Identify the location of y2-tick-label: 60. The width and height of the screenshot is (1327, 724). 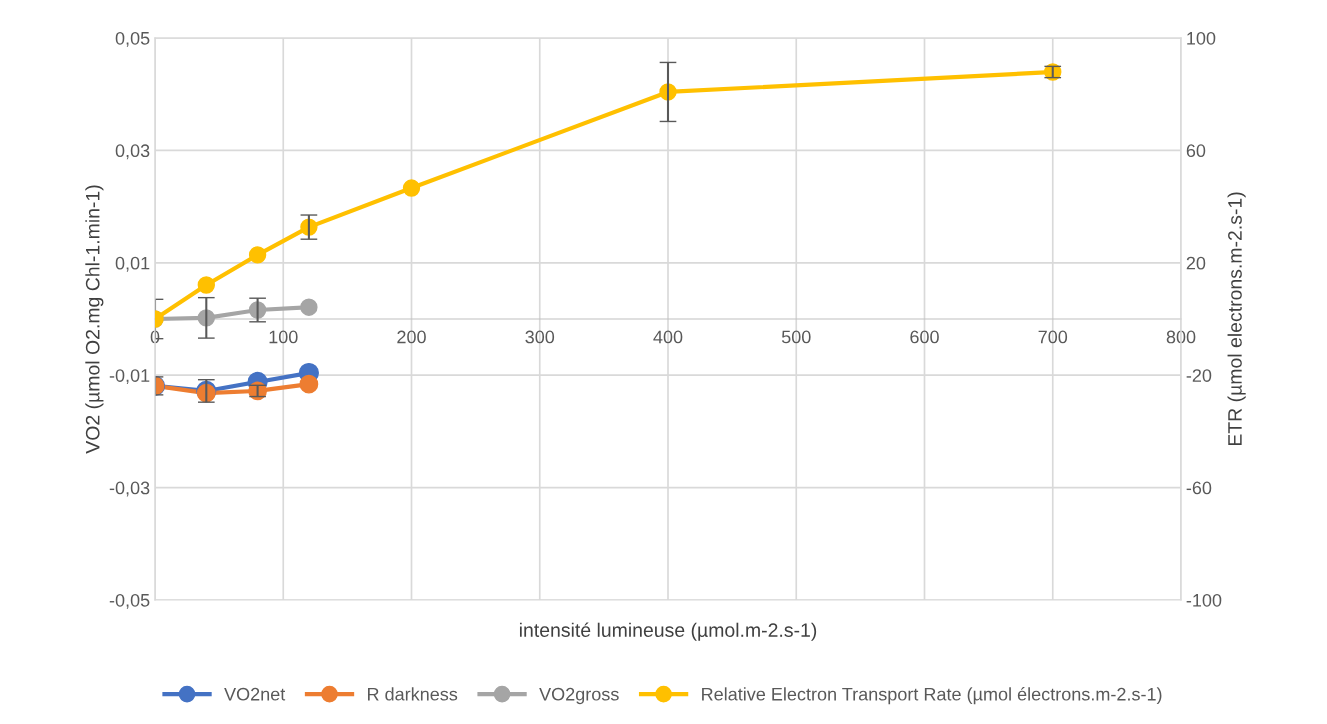
(1196, 151).